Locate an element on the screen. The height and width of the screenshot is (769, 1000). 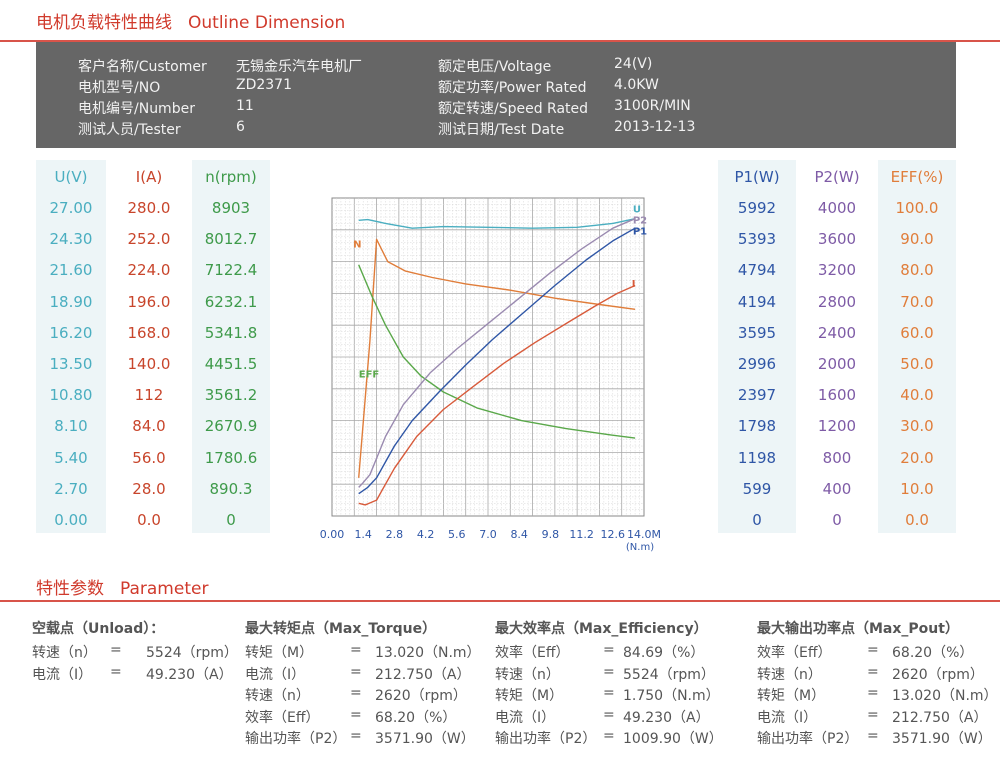
info-label: 测试日期/Test Date is located at coordinates (501, 130).